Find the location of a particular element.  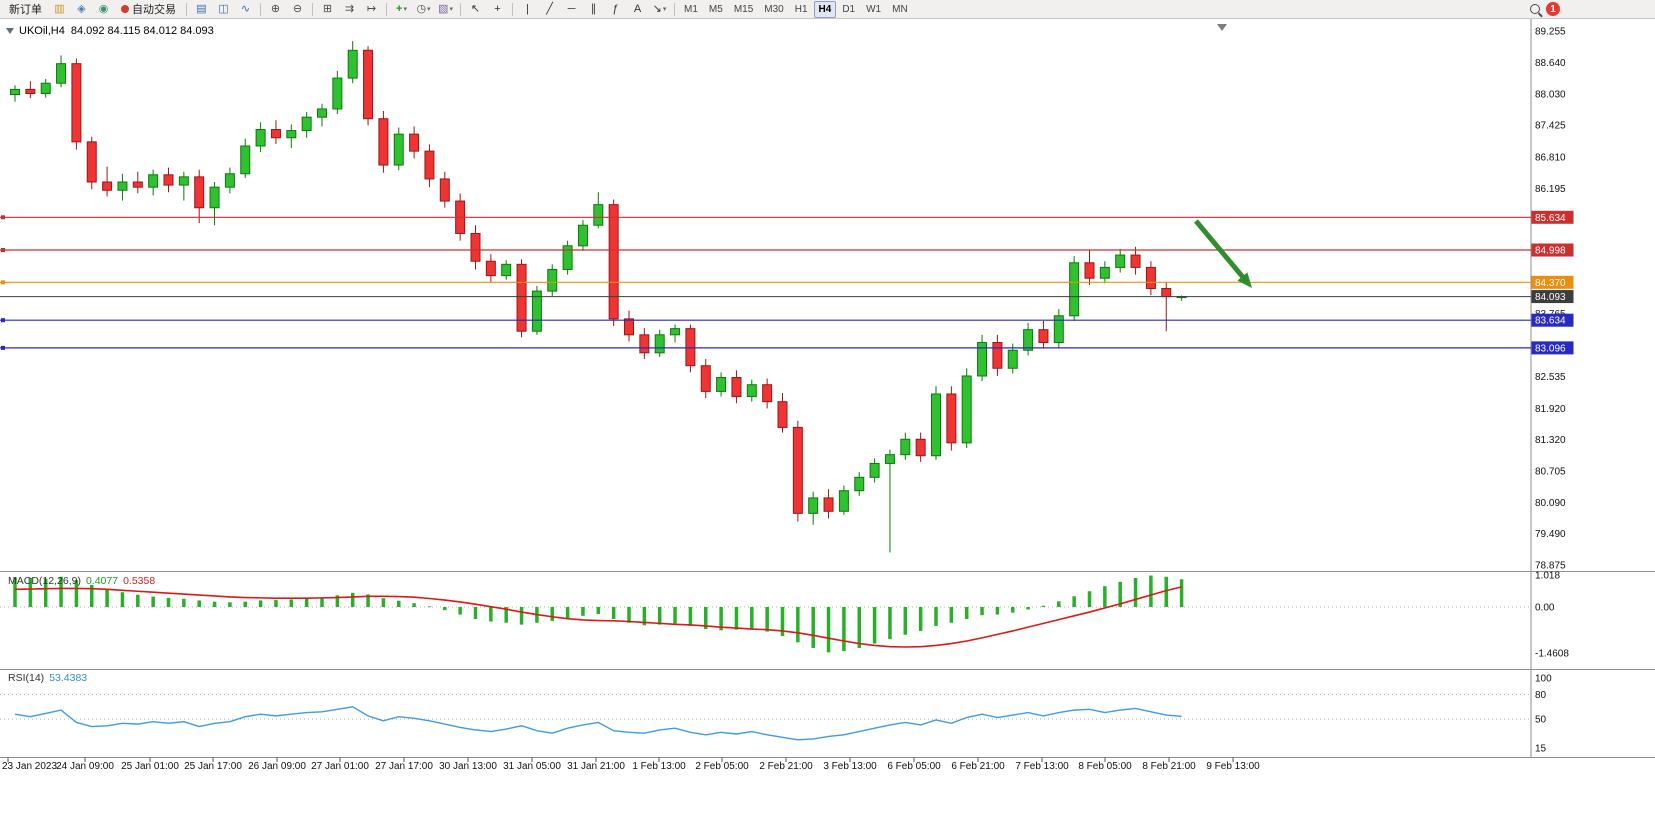

time-axis-label: 2 Feb 21:00 is located at coordinates (786, 766).